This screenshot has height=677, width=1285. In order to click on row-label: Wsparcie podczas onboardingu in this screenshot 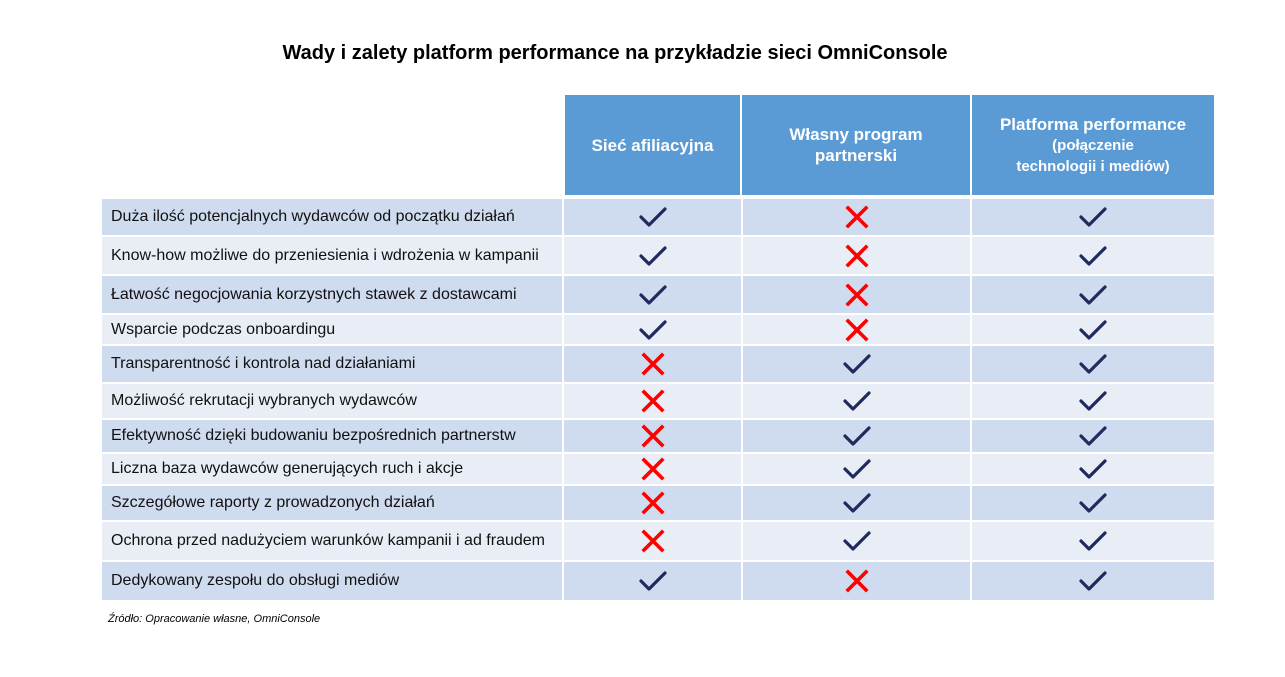, I will do `click(332, 329)`.